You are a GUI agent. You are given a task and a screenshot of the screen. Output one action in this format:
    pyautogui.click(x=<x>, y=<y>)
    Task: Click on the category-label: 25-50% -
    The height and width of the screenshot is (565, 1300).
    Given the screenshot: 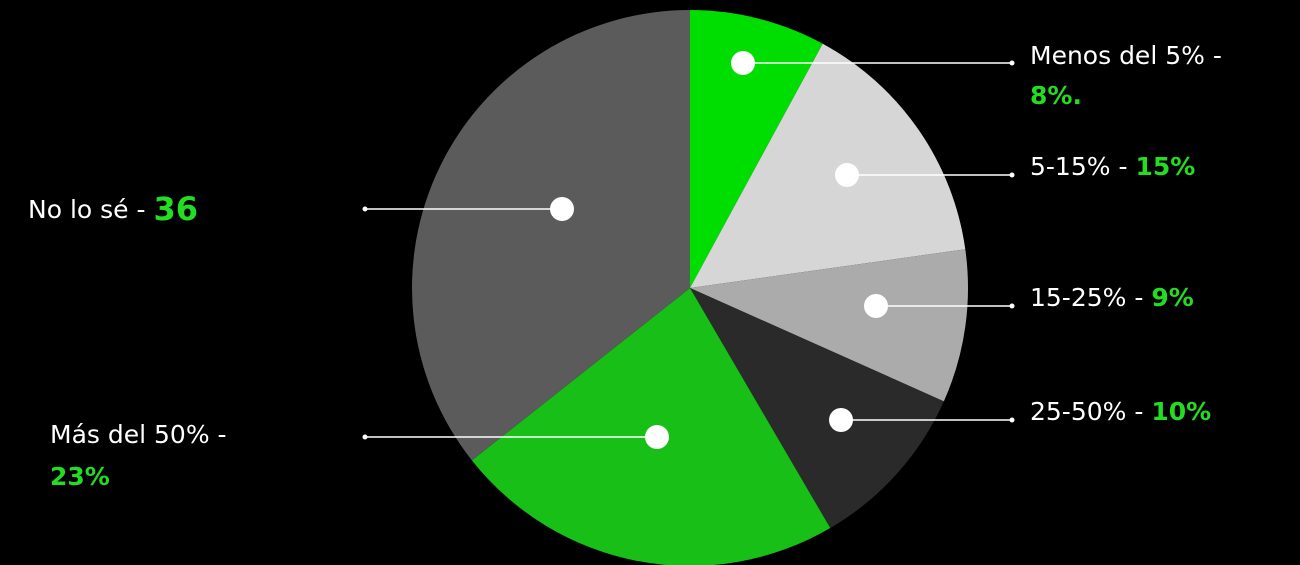 What is the action you would take?
    pyautogui.click(x=1086, y=411)
    